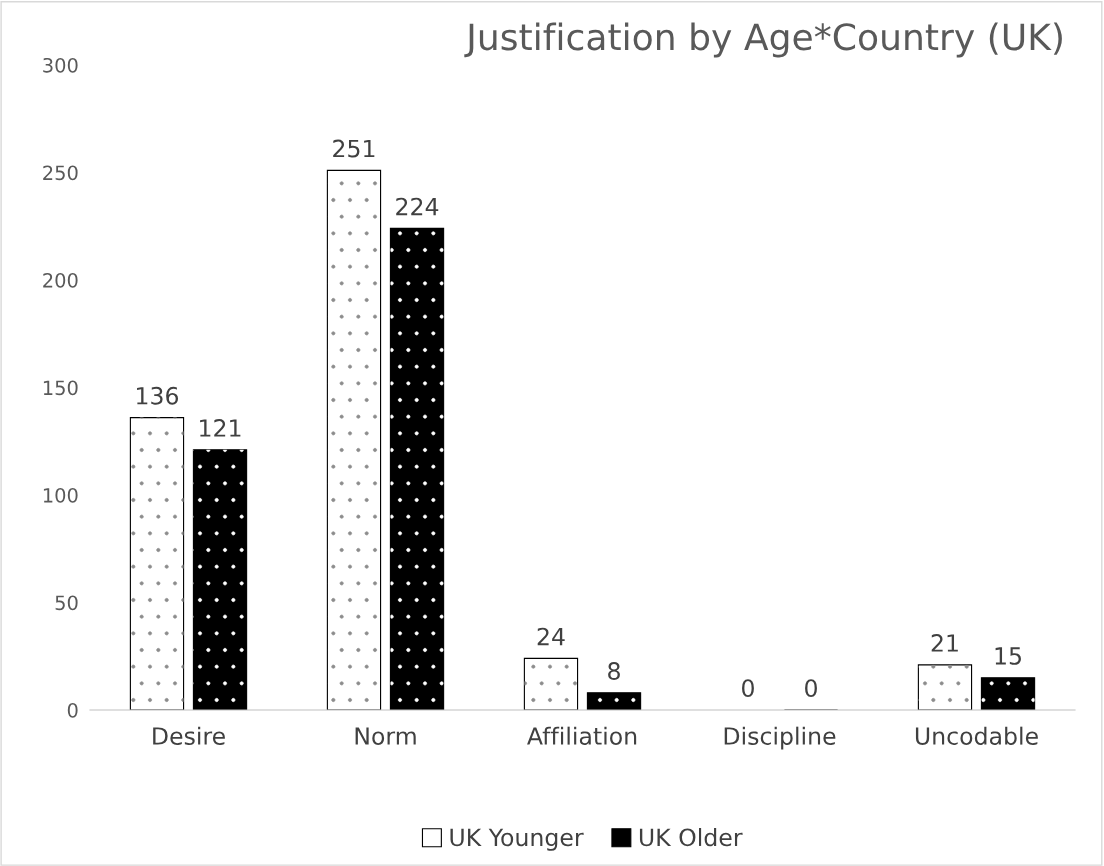  I want to click on x-tick-label: Affiliation, so click(582, 735).